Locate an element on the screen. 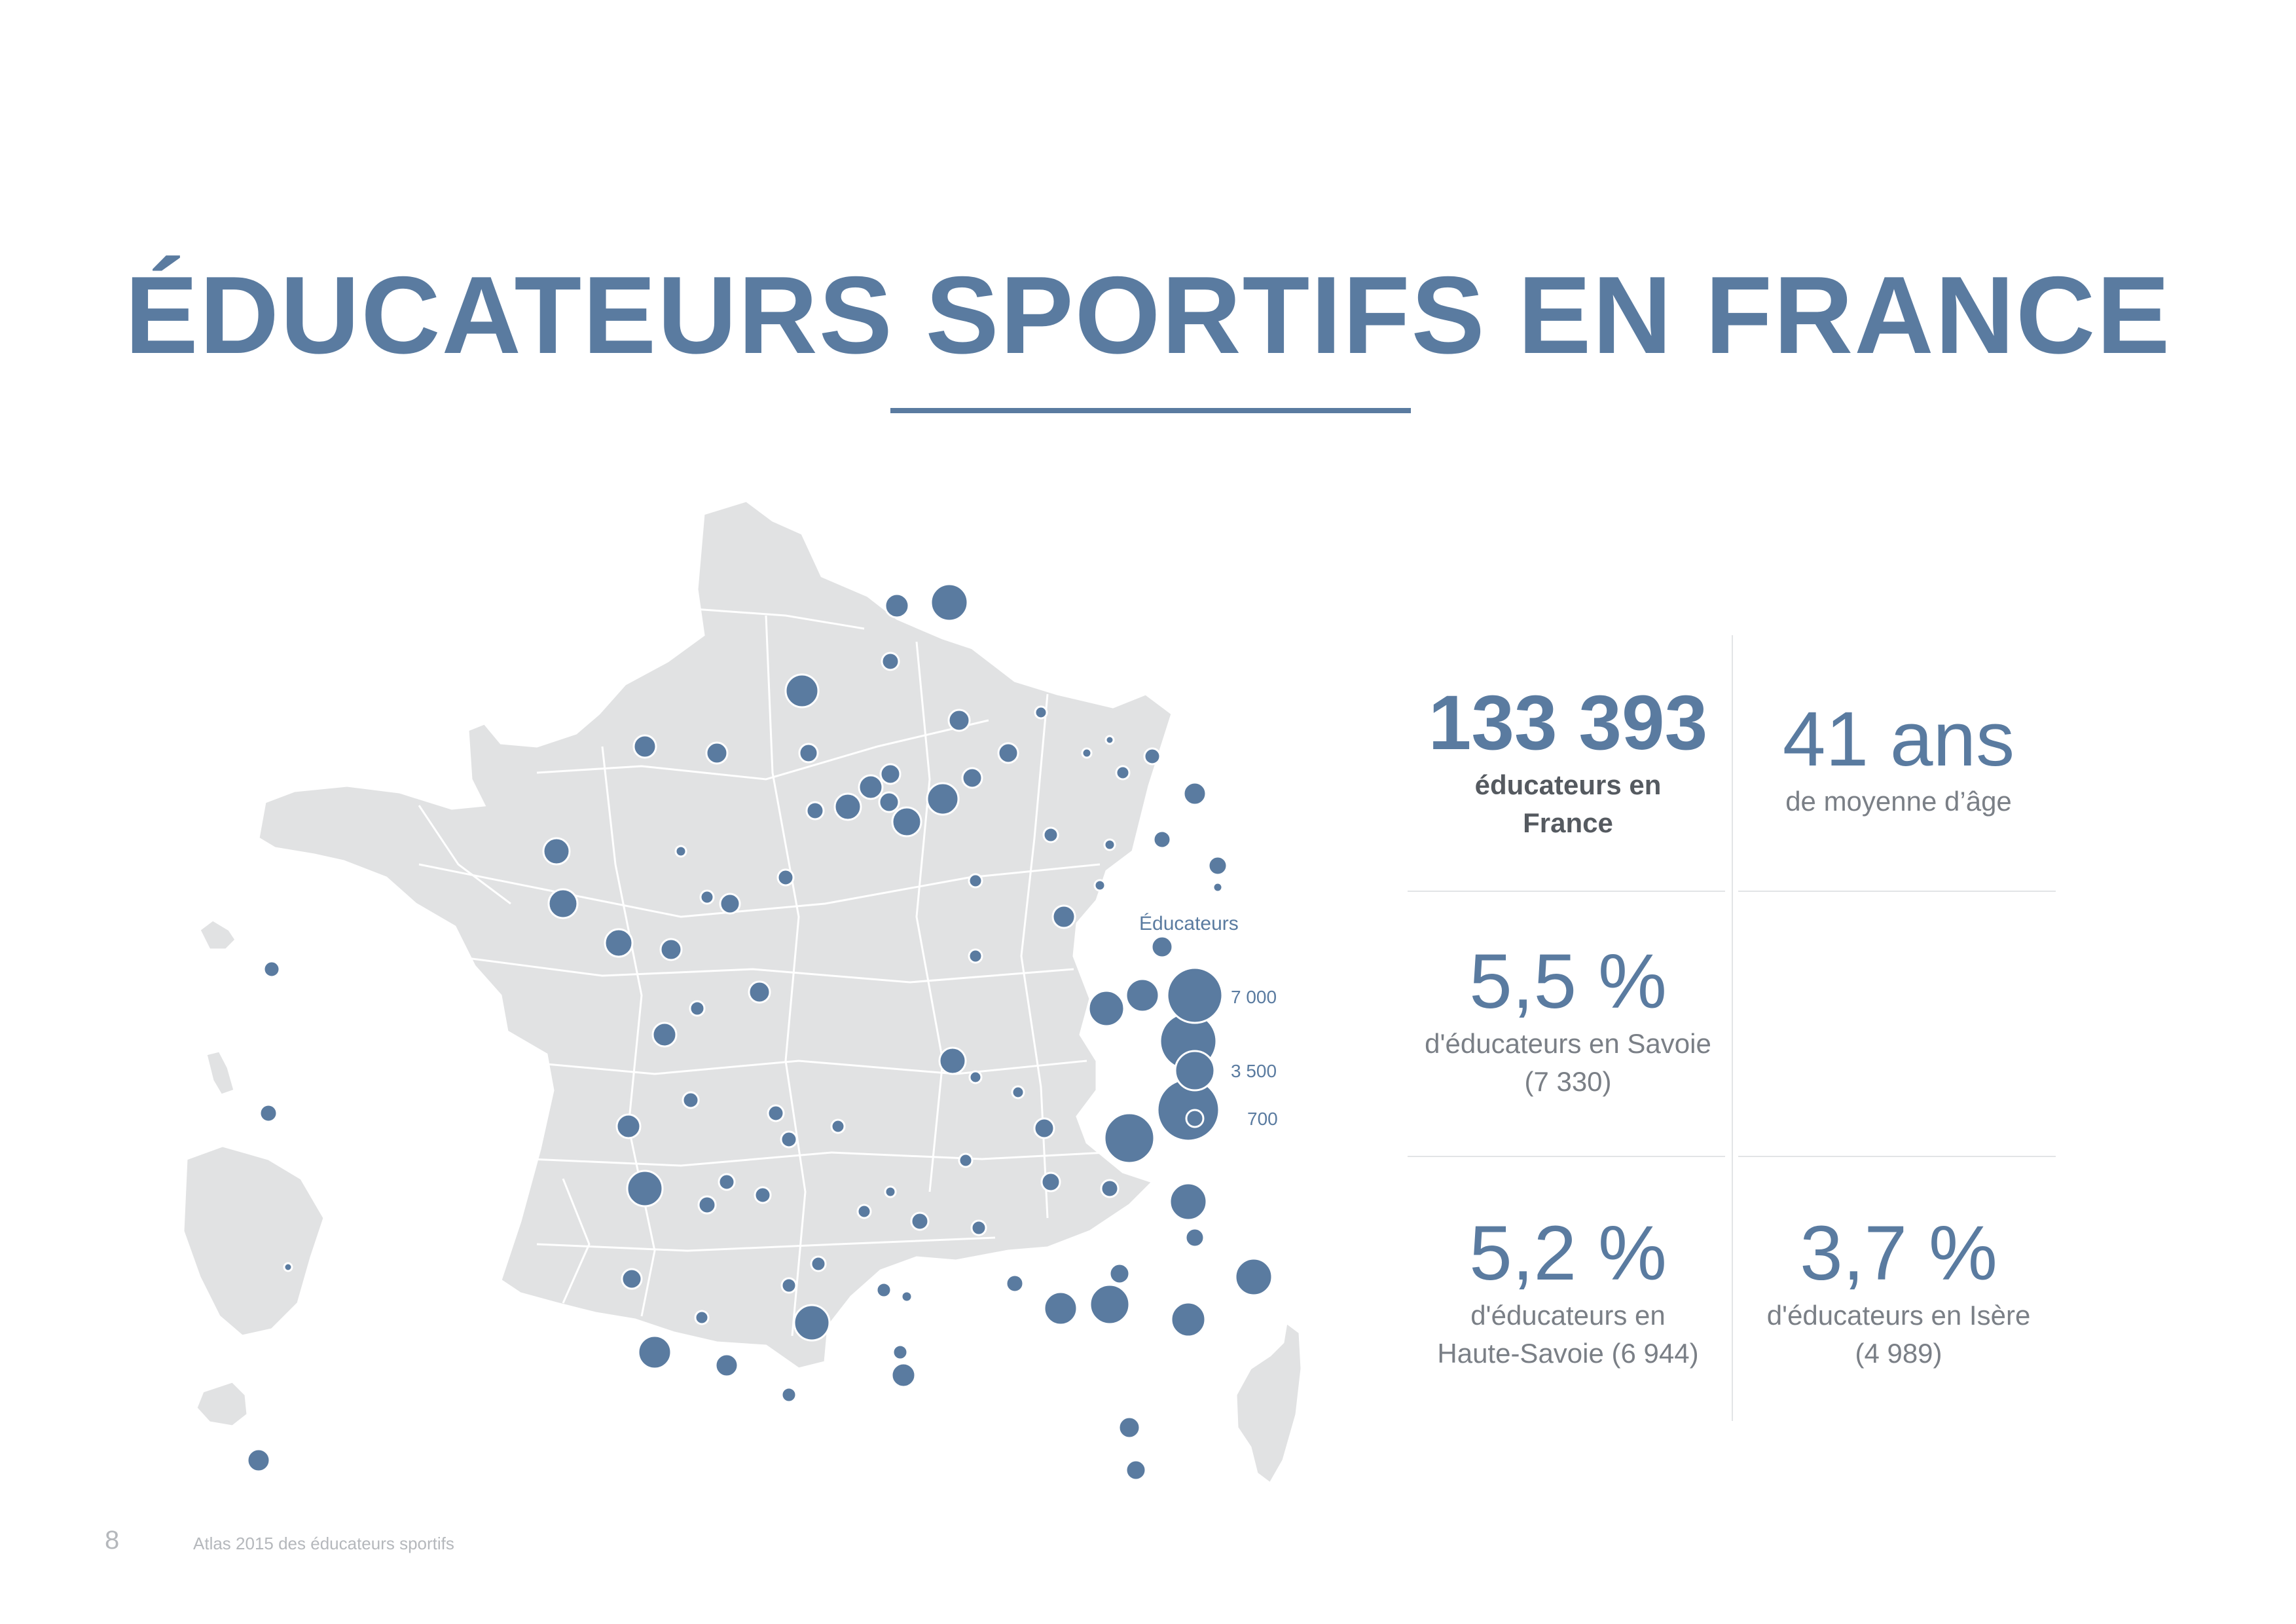 The width and height of the screenshot is (2296, 1624). page-title: ÉDUCATEURS SPORTIFS EN FRANCE is located at coordinates (1148, 315).